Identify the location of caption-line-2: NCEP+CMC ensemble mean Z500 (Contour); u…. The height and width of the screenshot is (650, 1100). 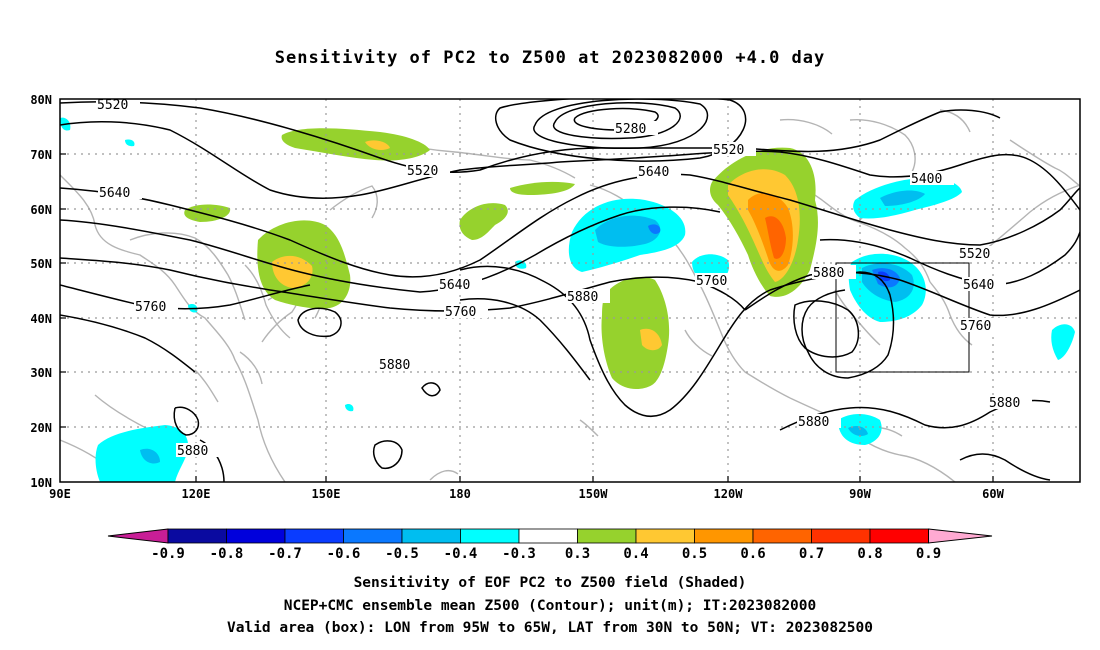
(550, 605).